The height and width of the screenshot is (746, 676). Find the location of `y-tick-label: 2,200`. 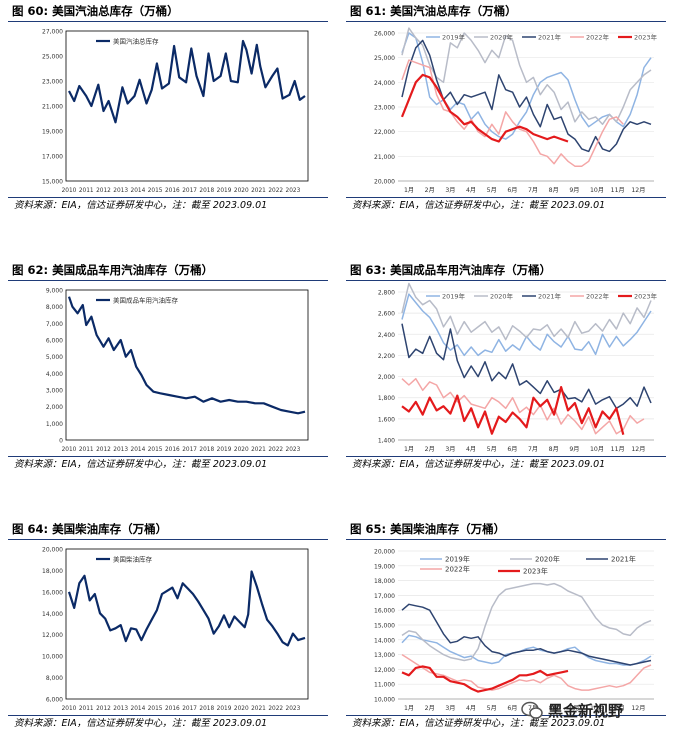

y-tick-label: 2,200 is located at coordinates (386, 356).